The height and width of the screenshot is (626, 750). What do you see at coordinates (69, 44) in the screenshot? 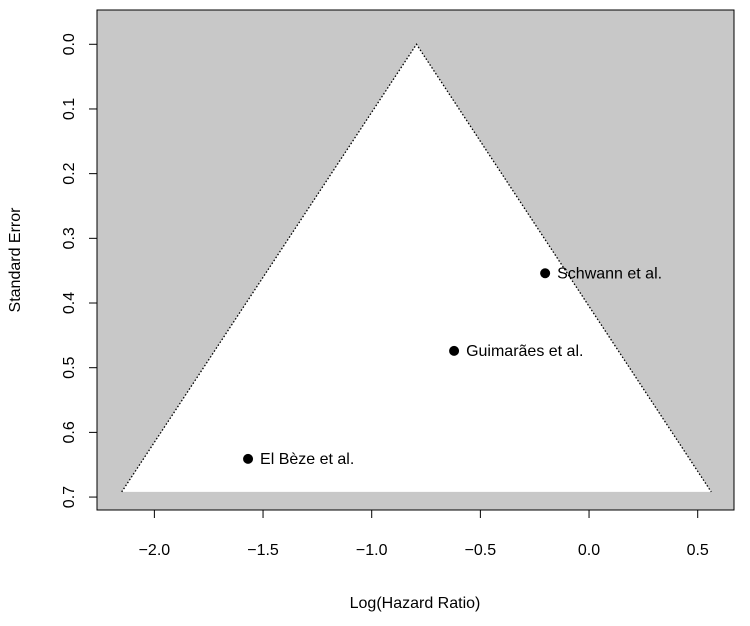
I see `y-tick-label: 0.0` at bounding box center [69, 44].